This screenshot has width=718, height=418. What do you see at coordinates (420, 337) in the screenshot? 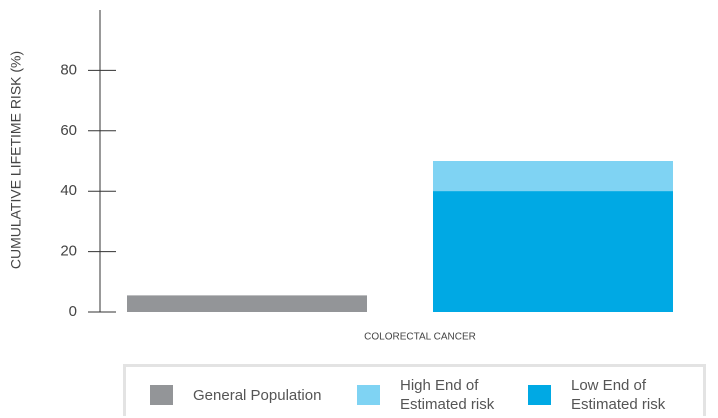
I see `x-tick-label: COLORECTAL CANCER` at bounding box center [420, 337].